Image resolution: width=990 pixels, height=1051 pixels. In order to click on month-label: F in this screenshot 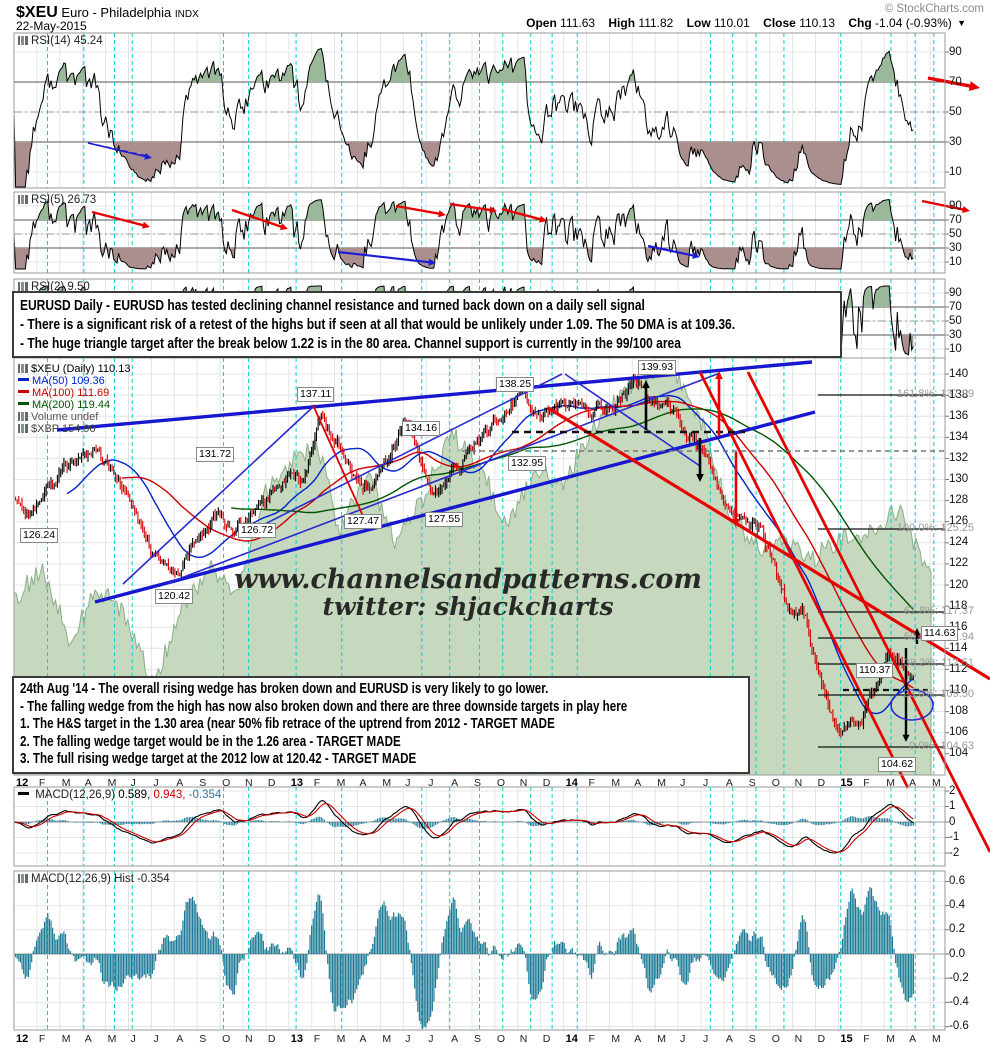, I will do `click(317, 783)`.